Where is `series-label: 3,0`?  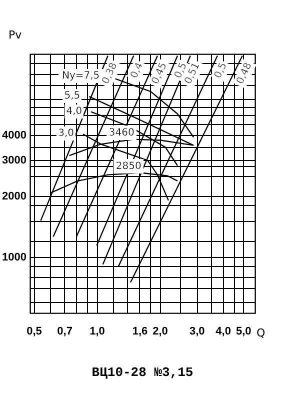 series-label: 3,0 is located at coordinates (66, 134).